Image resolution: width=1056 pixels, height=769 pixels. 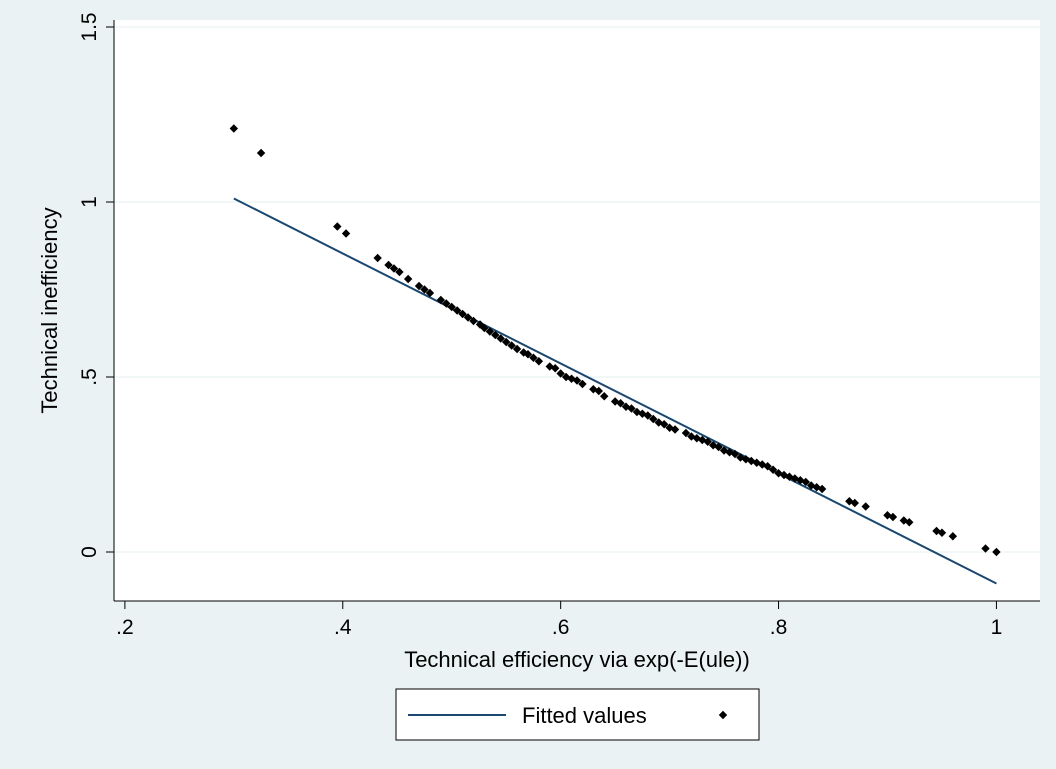 What do you see at coordinates (89, 202) in the screenshot?
I see `y-tick-label-2: 1` at bounding box center [89, 202].